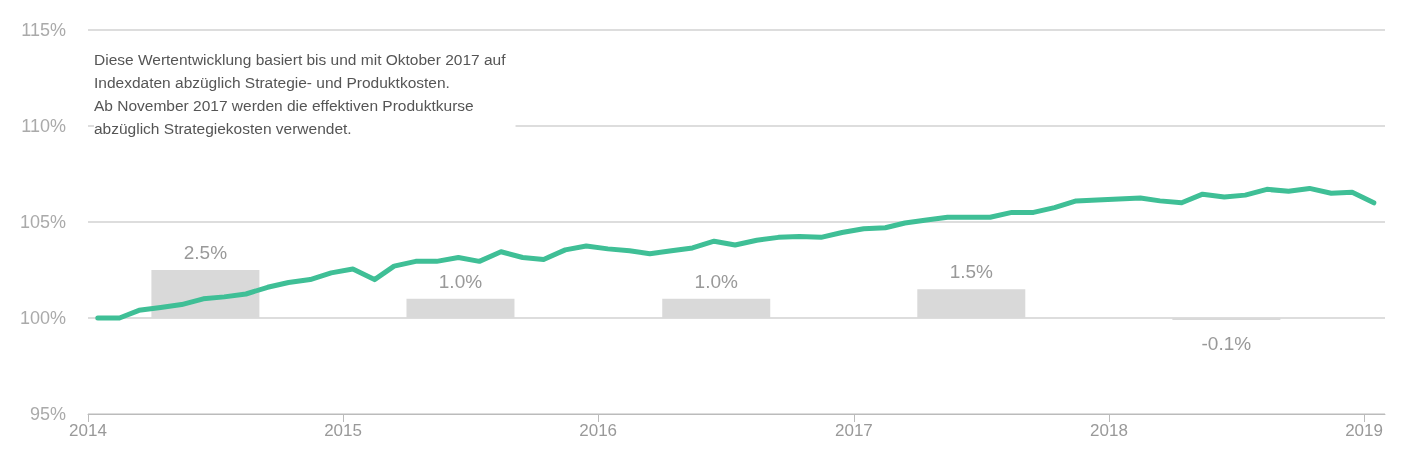 The height and width of the screenshot is (461, 1423). Describe the element at coordinates (1109, 430) in the screenshot. I see `x-tick-label: 2018` at that location.